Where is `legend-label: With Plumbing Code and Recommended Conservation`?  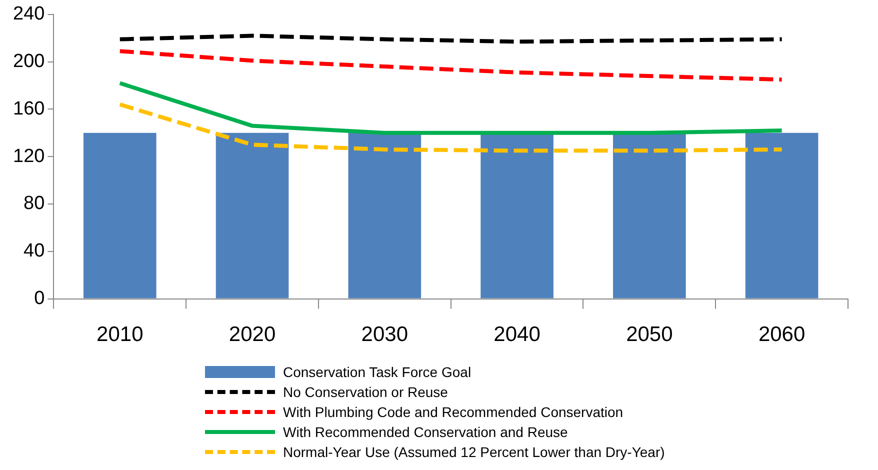 legend-label: With Plumbing Code and Recommended Conservation is located at coordinates (453, 412).